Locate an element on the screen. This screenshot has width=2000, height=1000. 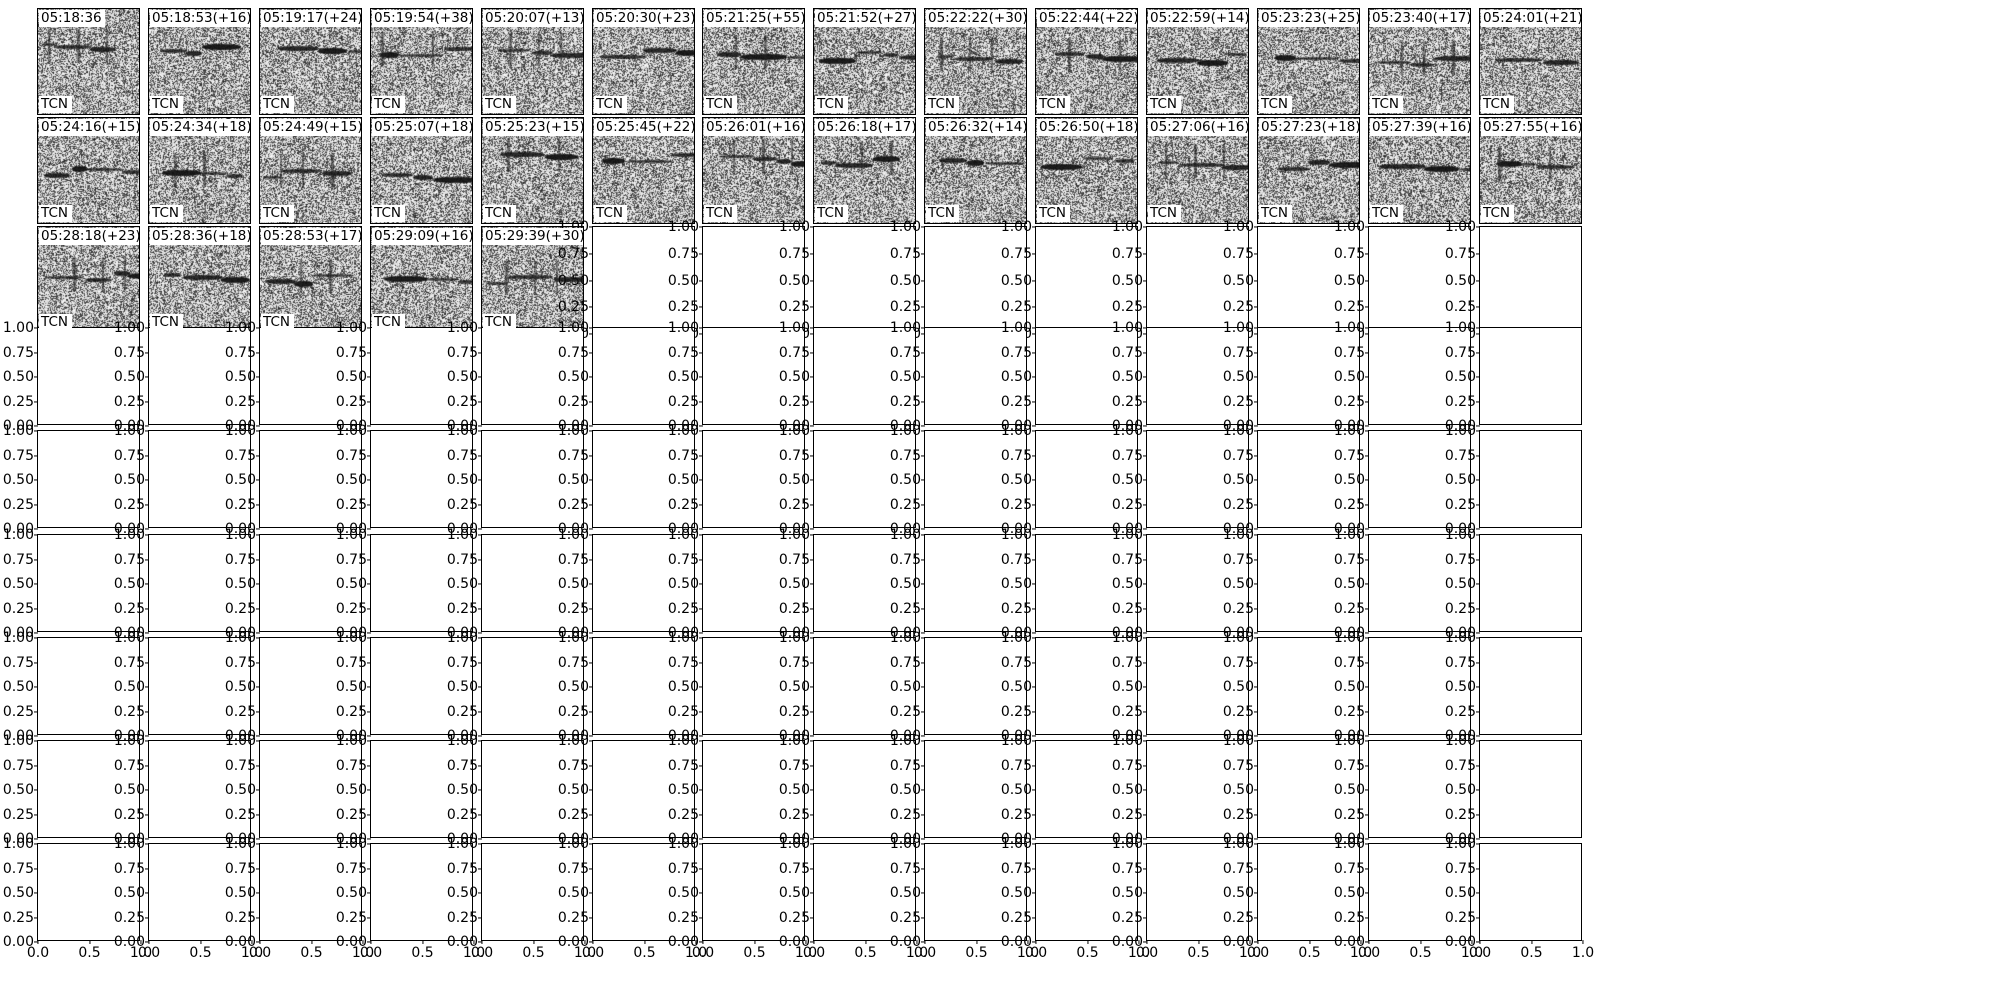
spectrogram-panel: 05:20:30(+23) TCN is located at coordinates (643, 61).